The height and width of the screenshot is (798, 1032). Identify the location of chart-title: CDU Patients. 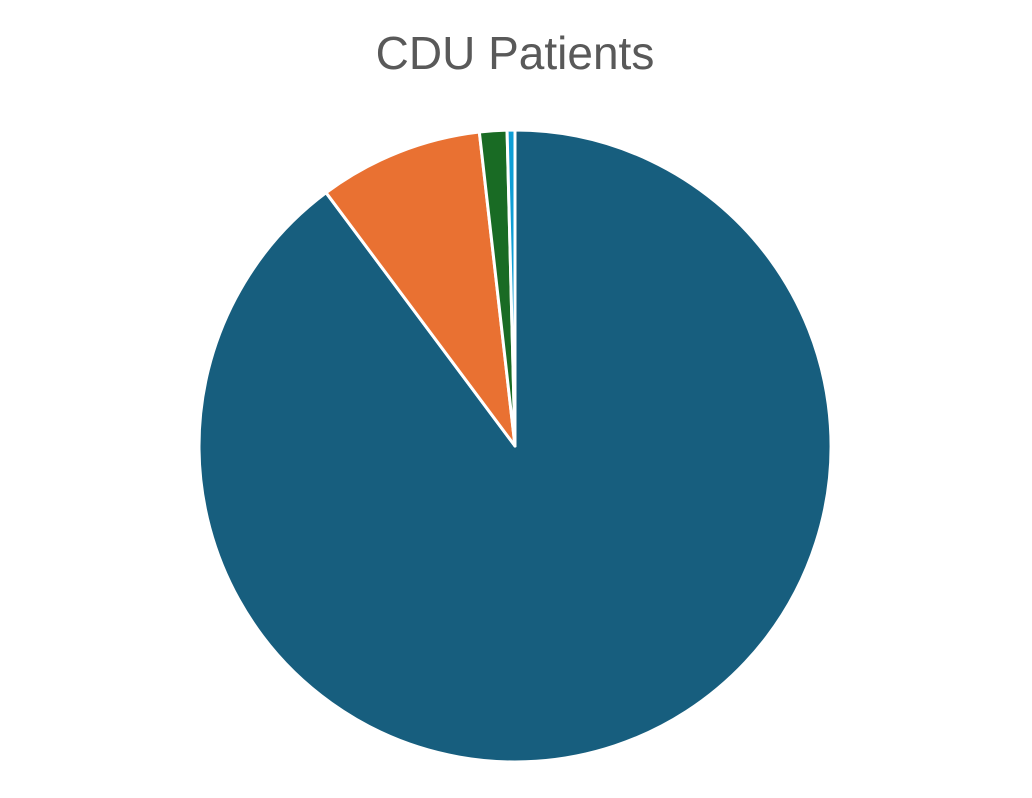
(515, 53).